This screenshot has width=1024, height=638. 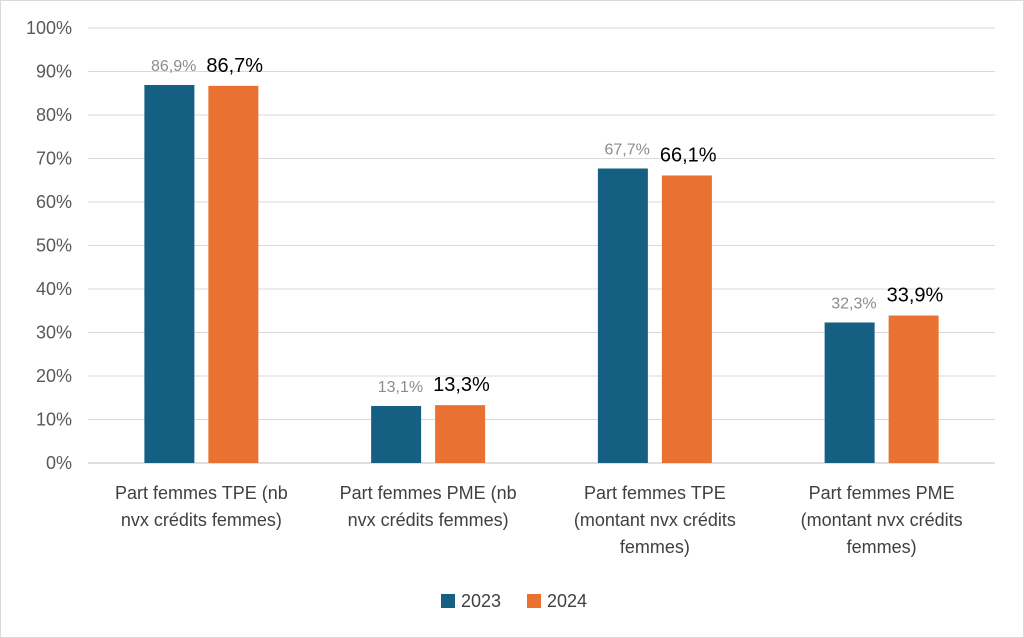 I want to click on y-tick-label: 0%, so click(x=59, y=463).